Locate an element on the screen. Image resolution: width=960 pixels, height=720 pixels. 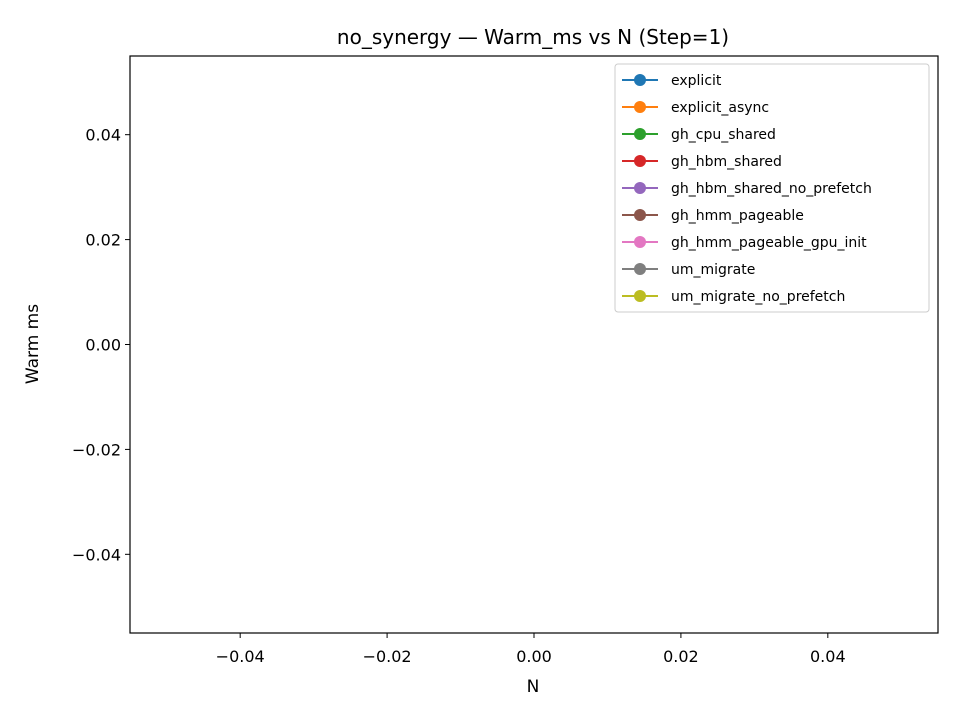
legend-entry: explicit is located at coordinates (672, 81).